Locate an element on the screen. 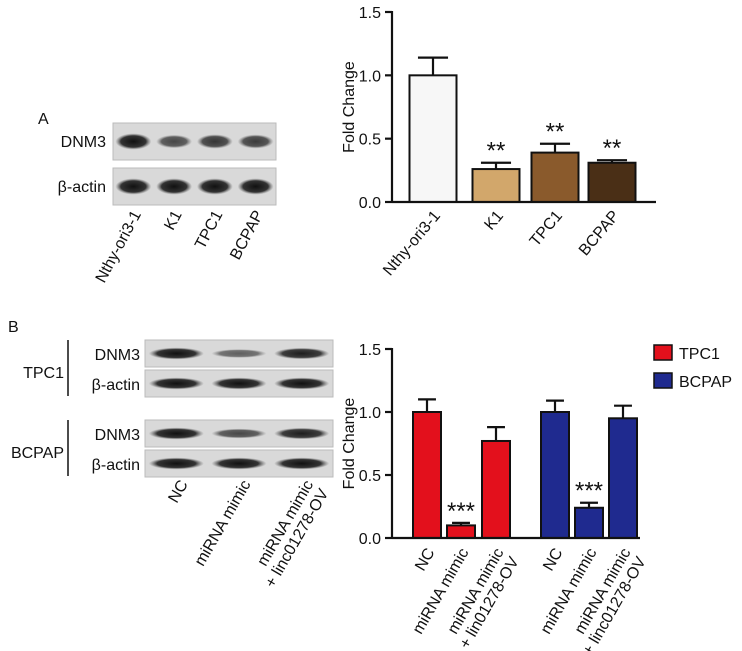  x-tick-label-line: K1 is located at coordinates (494, 221).